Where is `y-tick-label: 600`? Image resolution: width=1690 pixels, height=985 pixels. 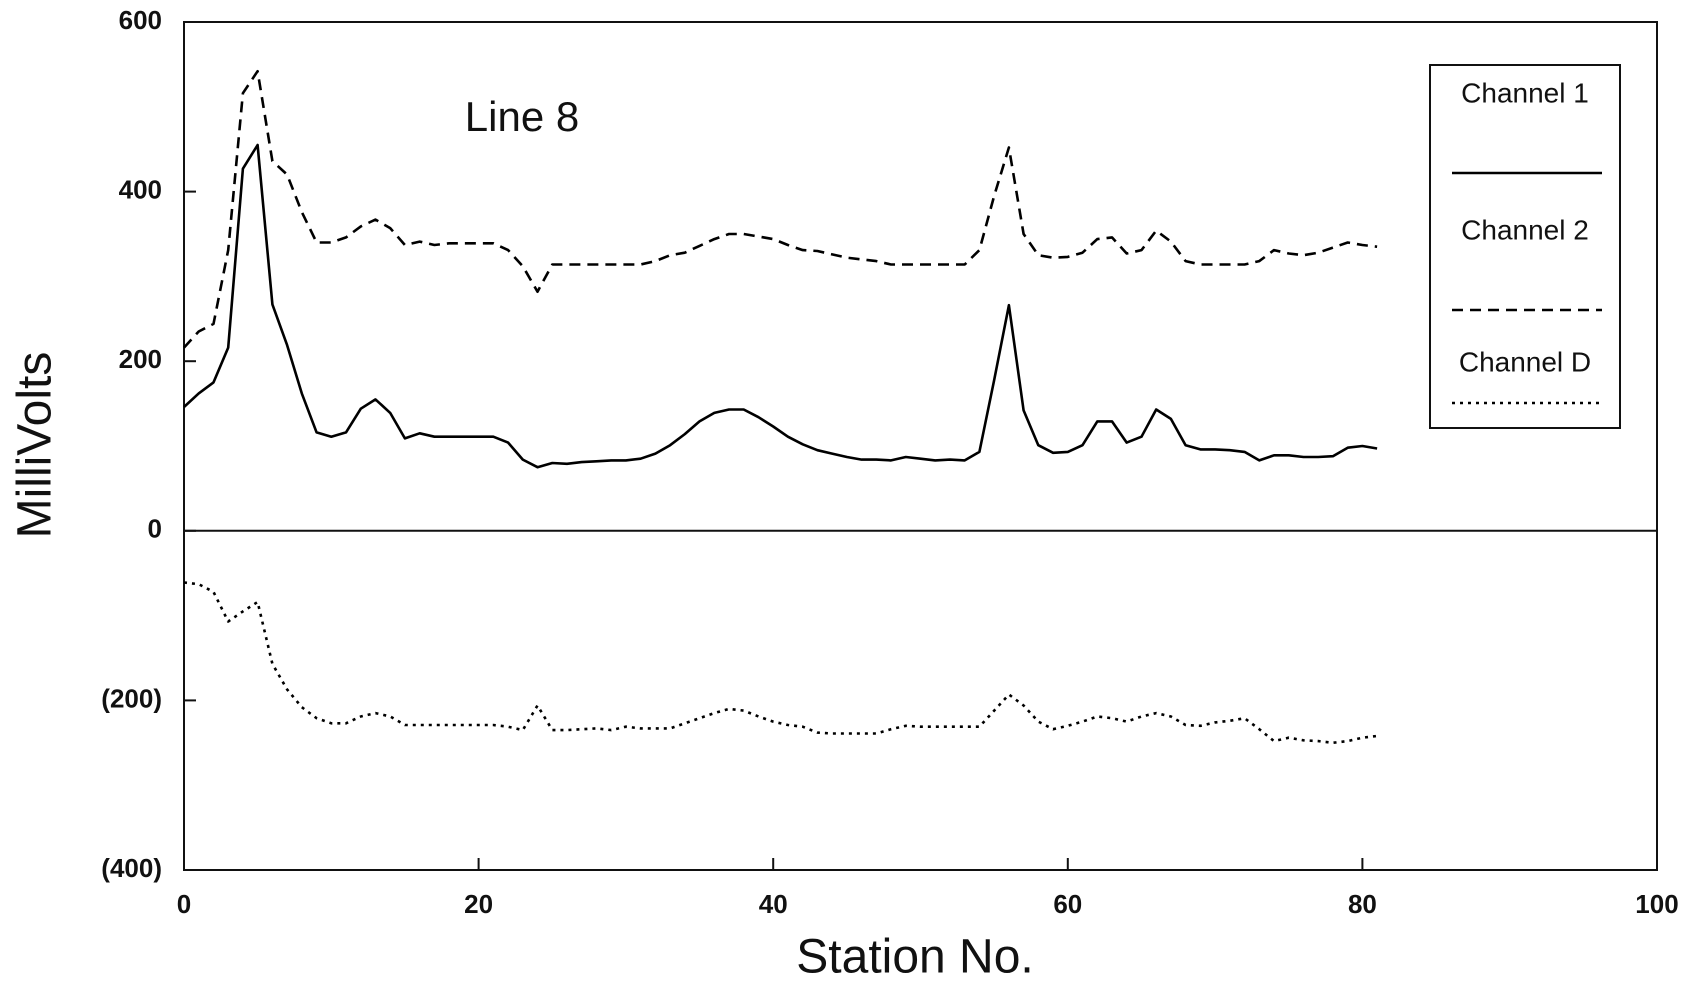
y-tick-label: 600 is located at coordinates (140, 20).